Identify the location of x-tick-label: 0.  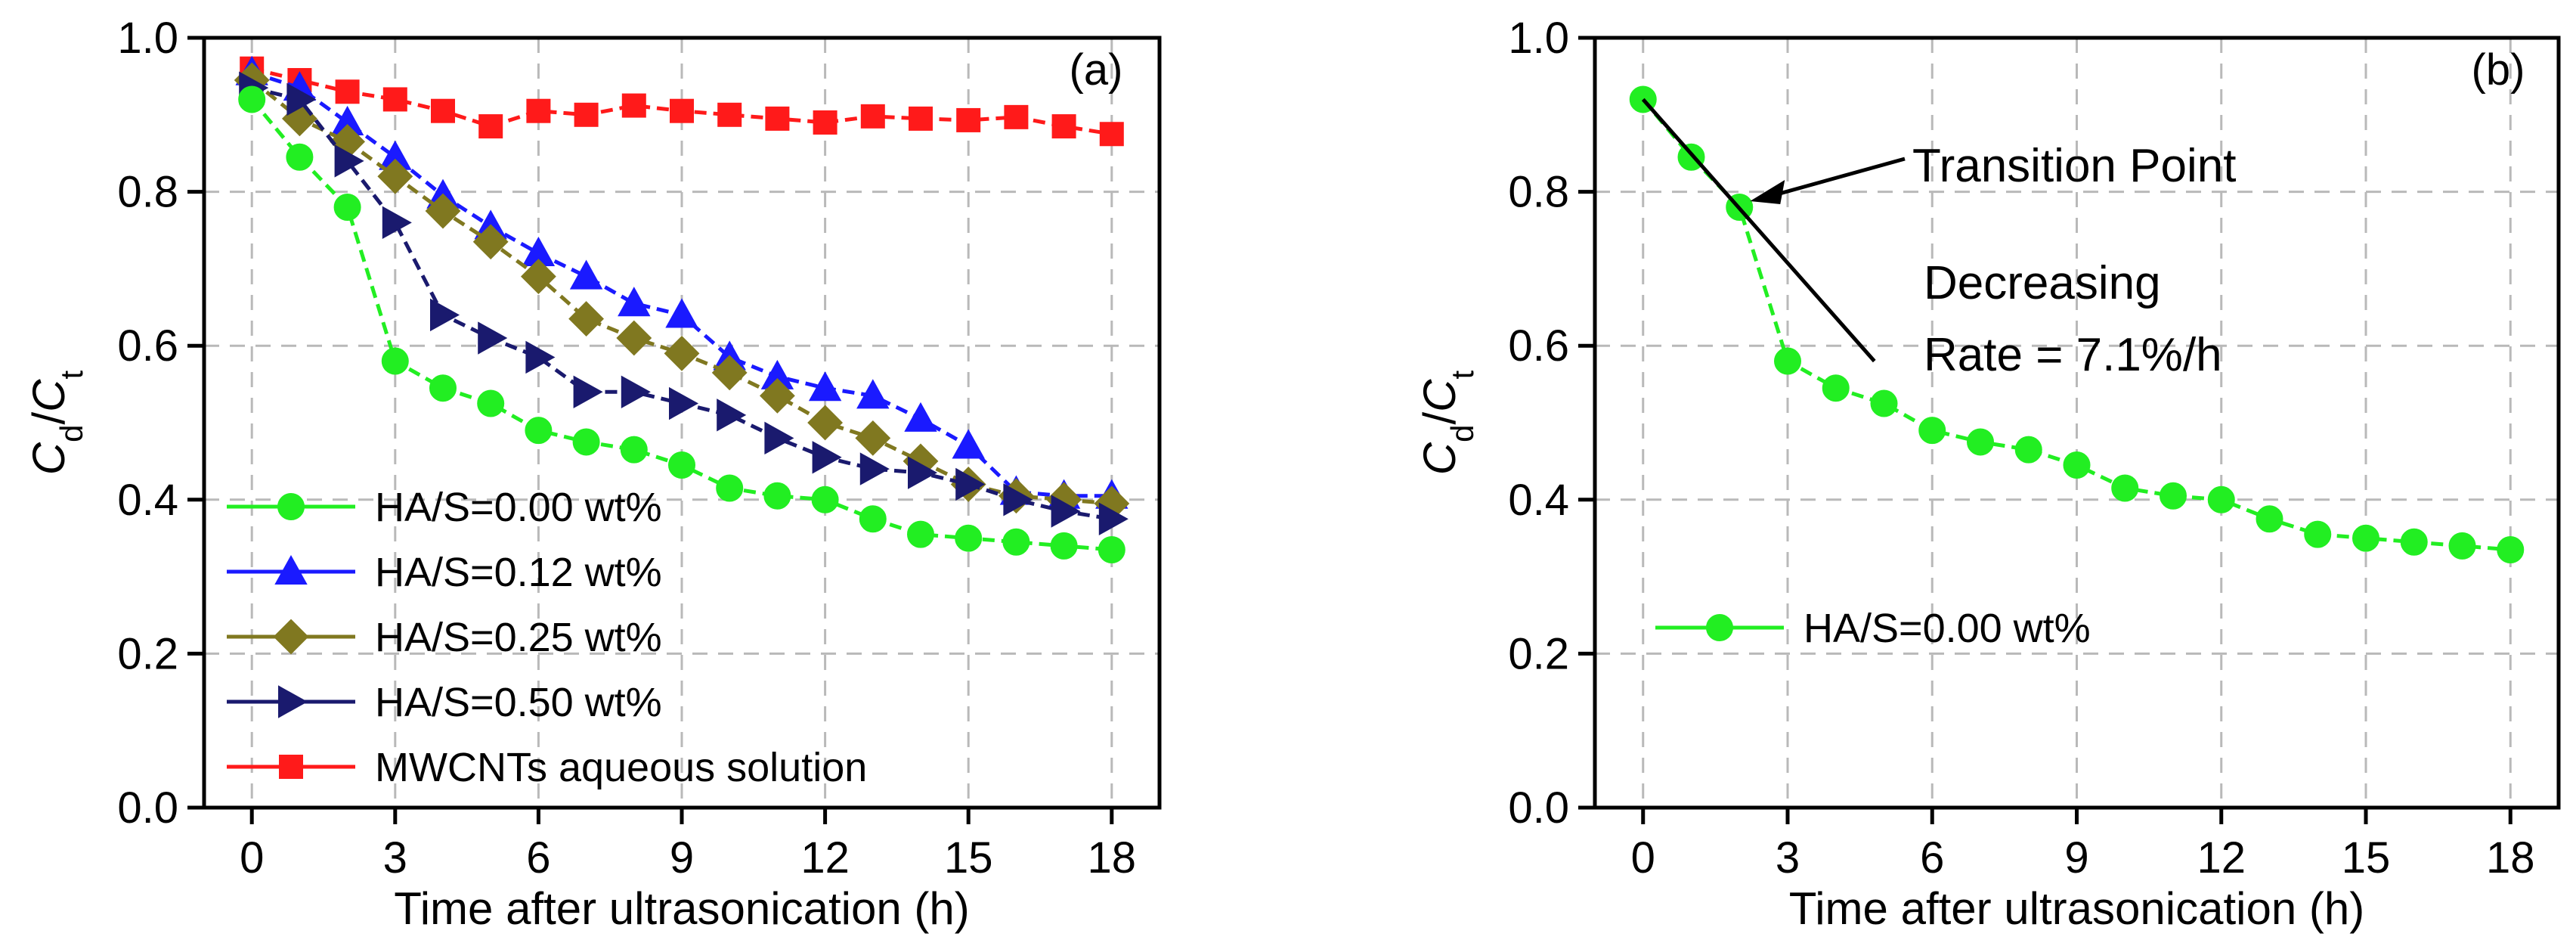
(252, 857).